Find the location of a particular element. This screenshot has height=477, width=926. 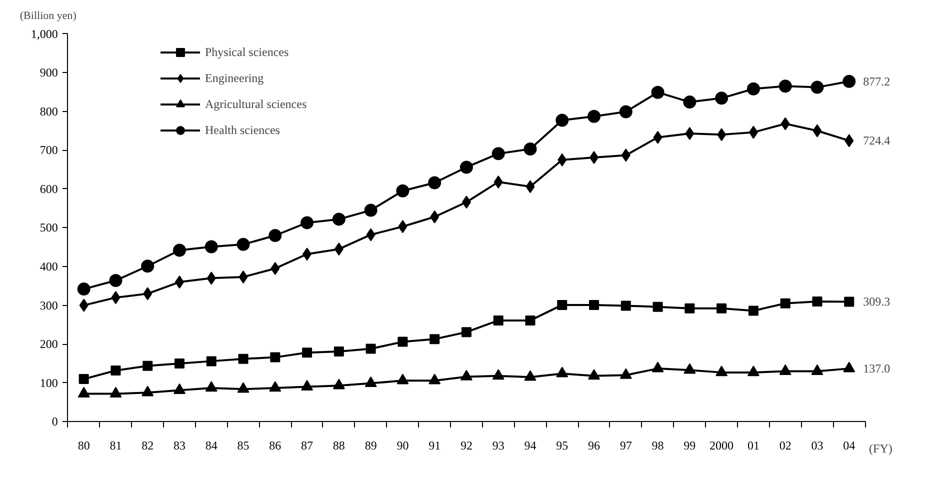

x-tick-label: 95 is located at coordinates (562, 445).